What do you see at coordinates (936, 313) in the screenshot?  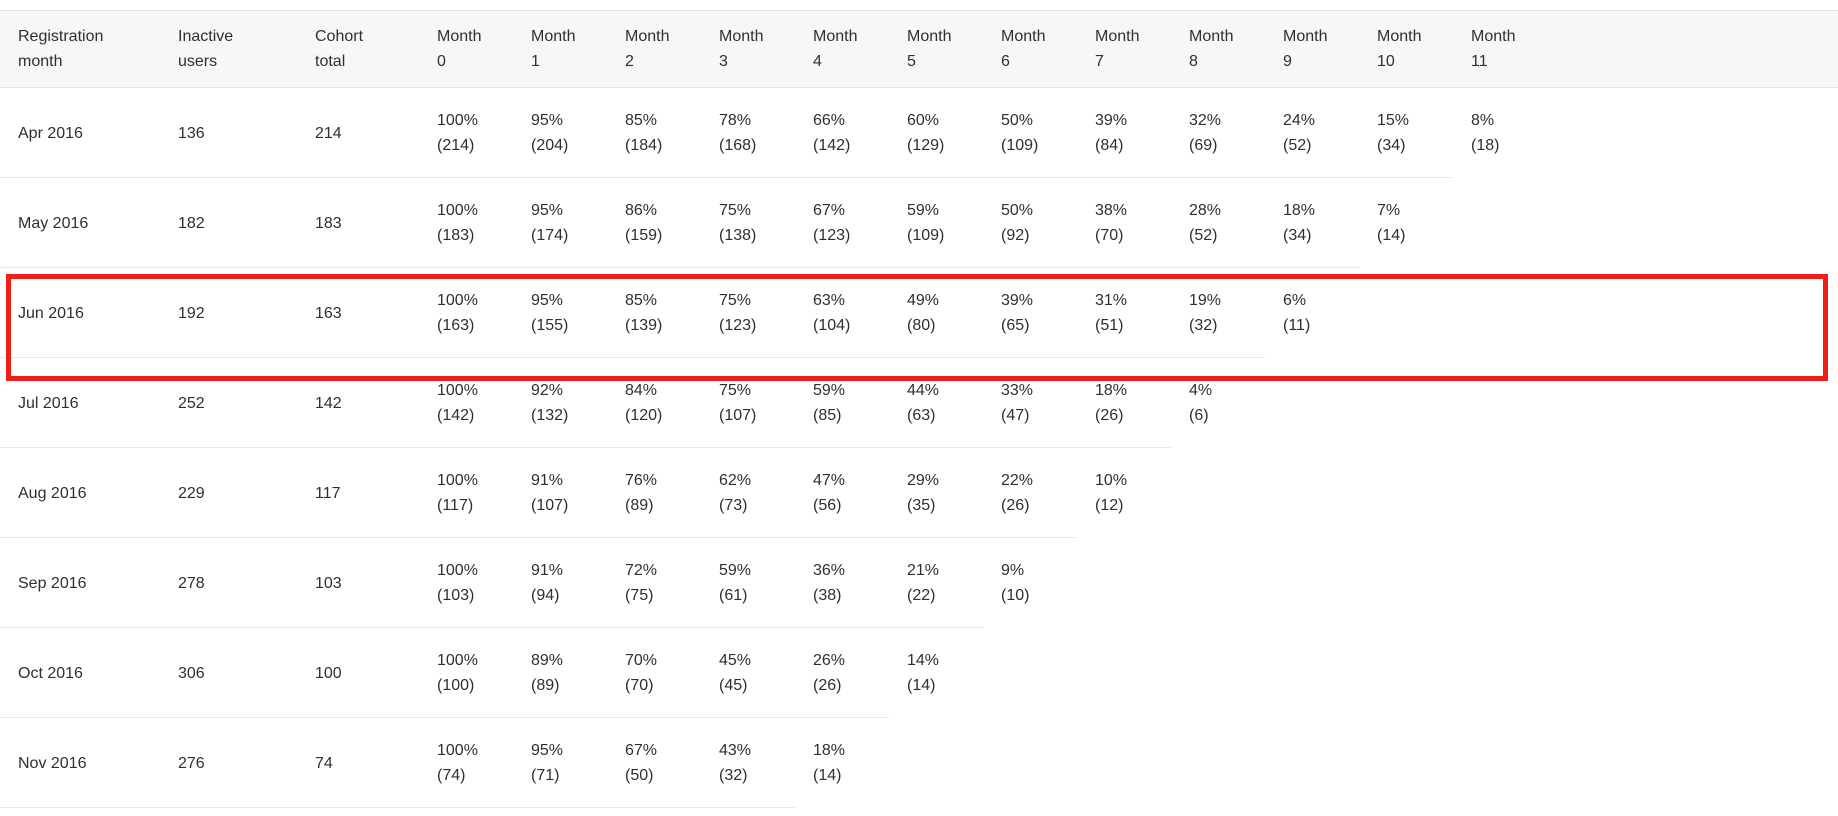 I see `retention-cell-month-5: 49% (80)` at bounding box center [936, 313].